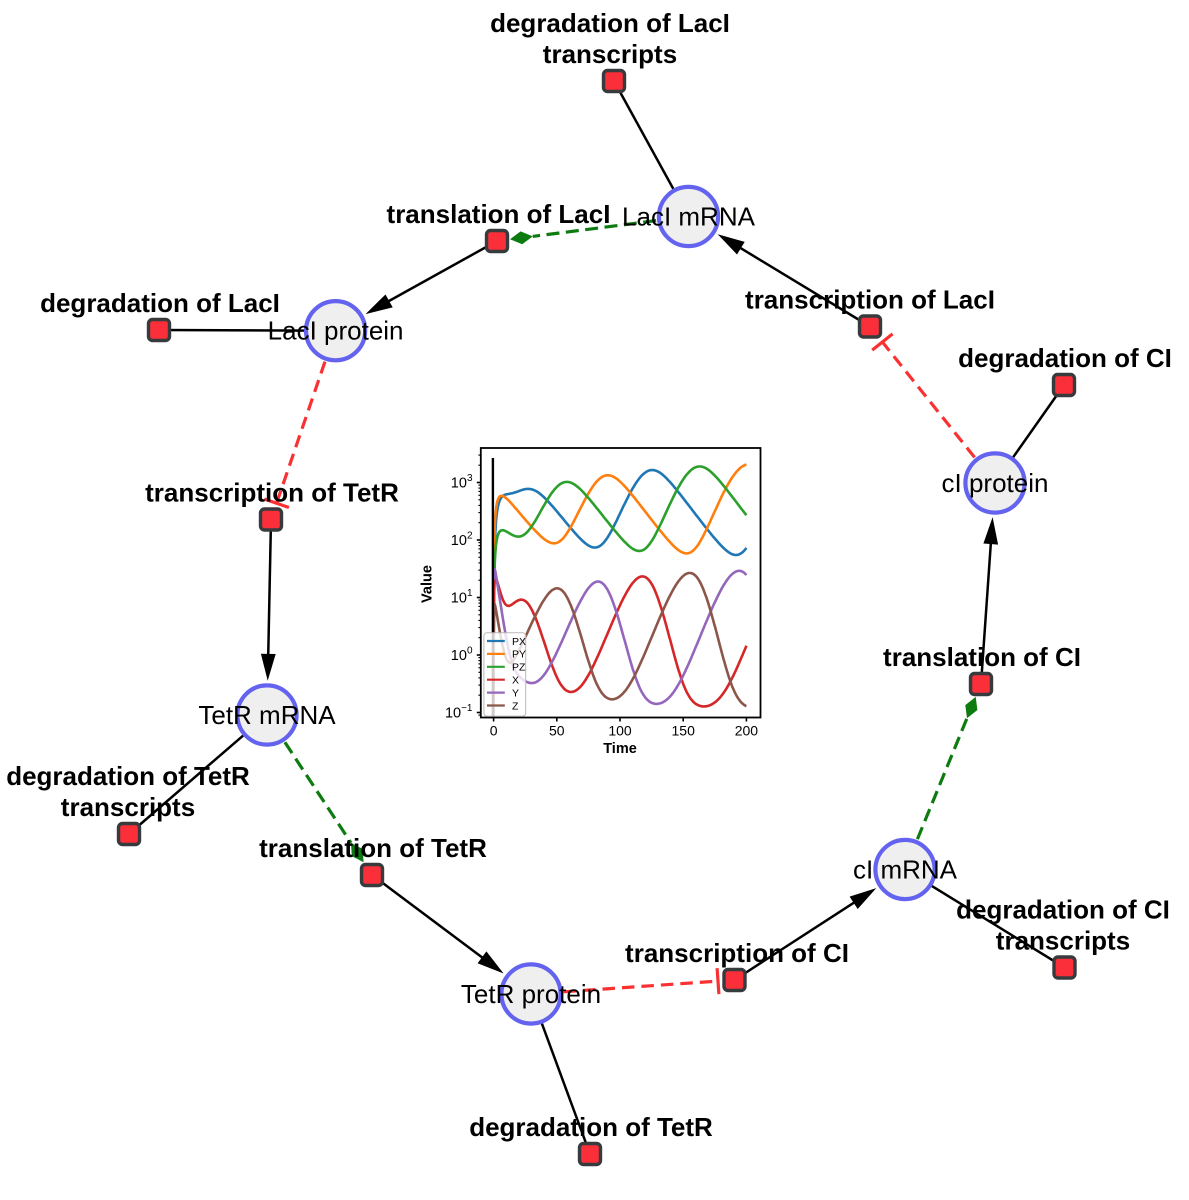 This screenshot has height=1200, width=1189. What do you see at coordinates (272, 493) in the screenshot?
I see `svg-text: transcription of TetR` at bounding box center [272, 493].